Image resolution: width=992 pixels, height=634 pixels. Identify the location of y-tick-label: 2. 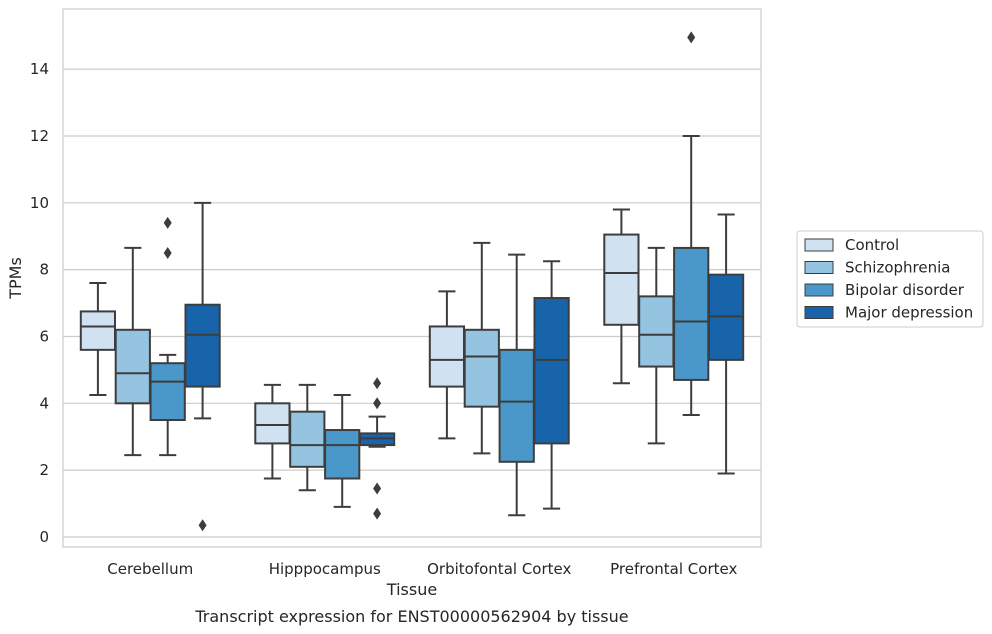
(44, 470).